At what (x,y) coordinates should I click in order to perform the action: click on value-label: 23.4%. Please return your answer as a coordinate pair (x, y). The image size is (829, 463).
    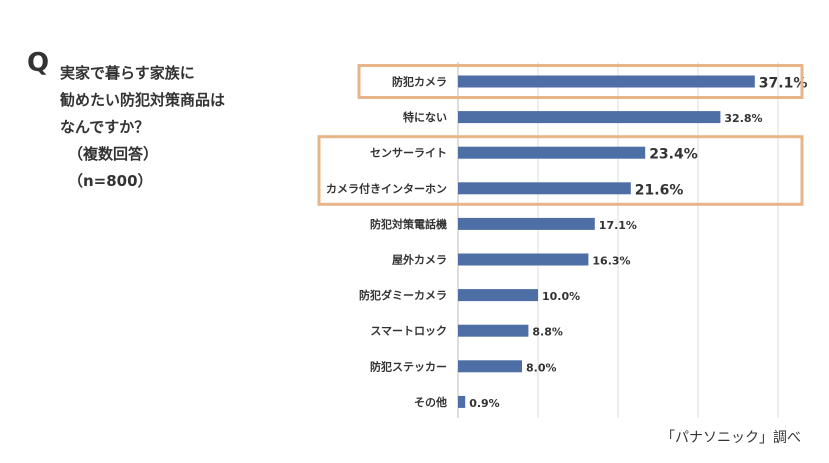
    Looking at the image, I should click on (673, 155).